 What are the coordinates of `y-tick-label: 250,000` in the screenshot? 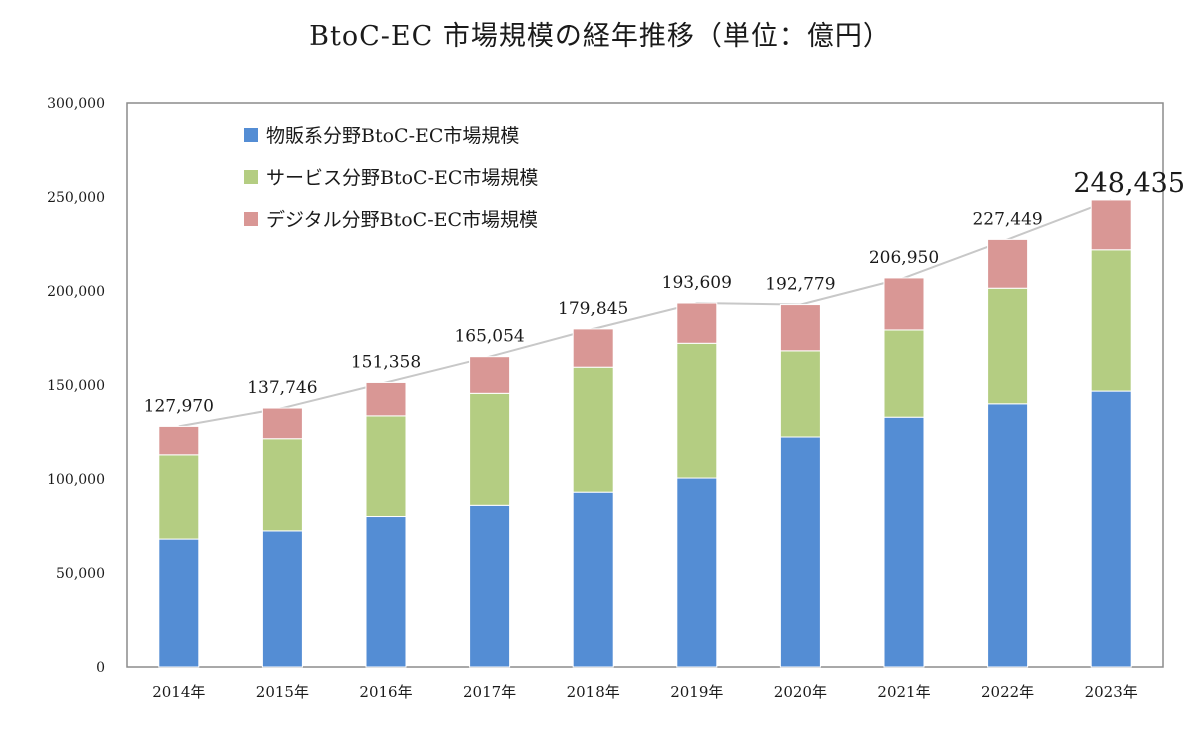 It's located at (76, 198).